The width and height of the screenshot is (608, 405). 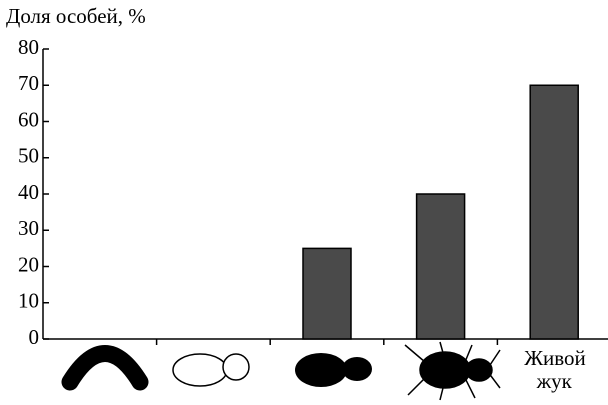 What do you see at coordinates (28, 192) in the screenshot?
I see `y-tick-label: 40` at bounding box center [28, 192].